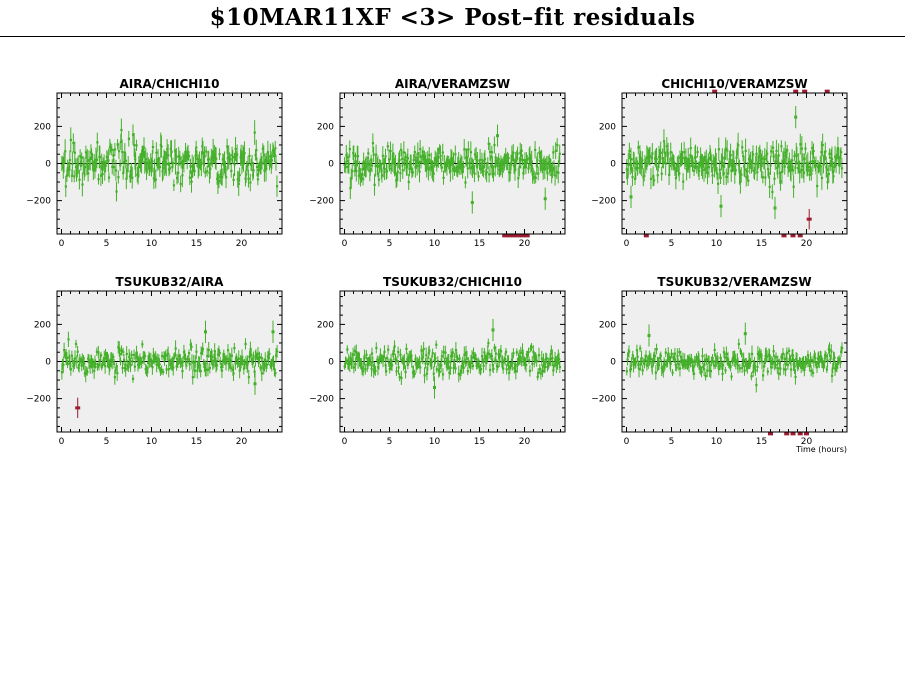  I want to click on data-points, so click(452, 181).